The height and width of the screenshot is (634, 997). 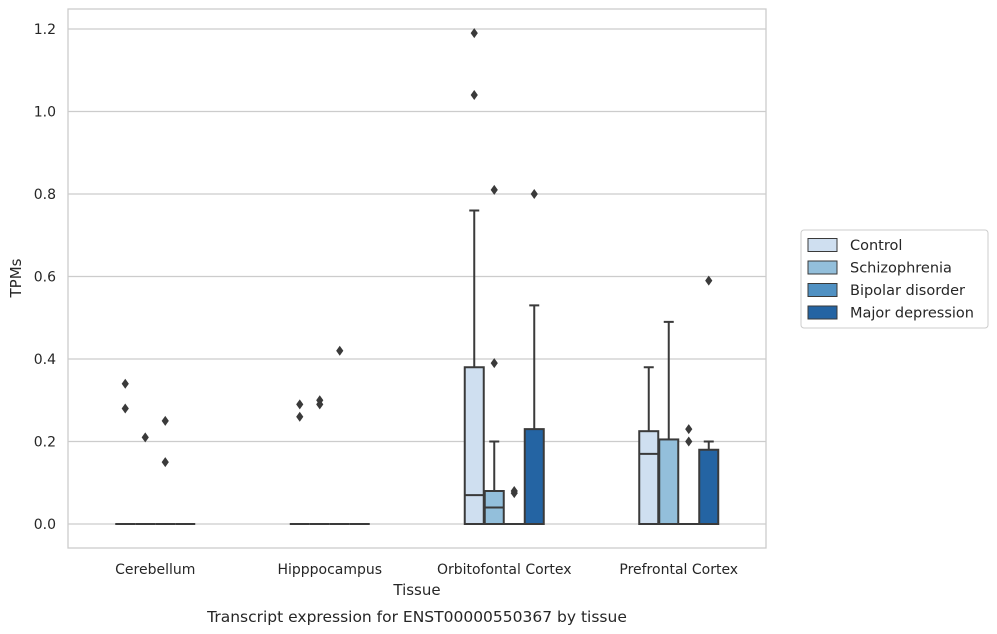 What do you see at coordinates (45, 525) in the screenshot?
I see `y-tick-label: 0.0` at bounding box center [45, 525].